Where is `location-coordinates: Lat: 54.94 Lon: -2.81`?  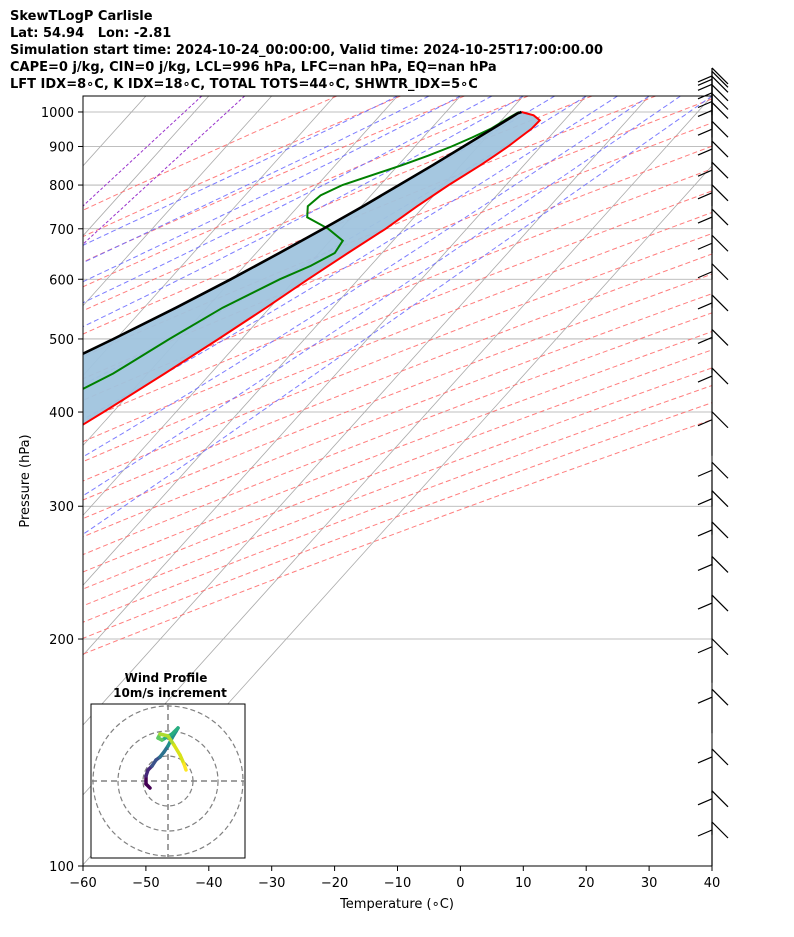
location-coordinates: Lat: 54.94 Lon: -2.81 is located at coordinates (91, 33).